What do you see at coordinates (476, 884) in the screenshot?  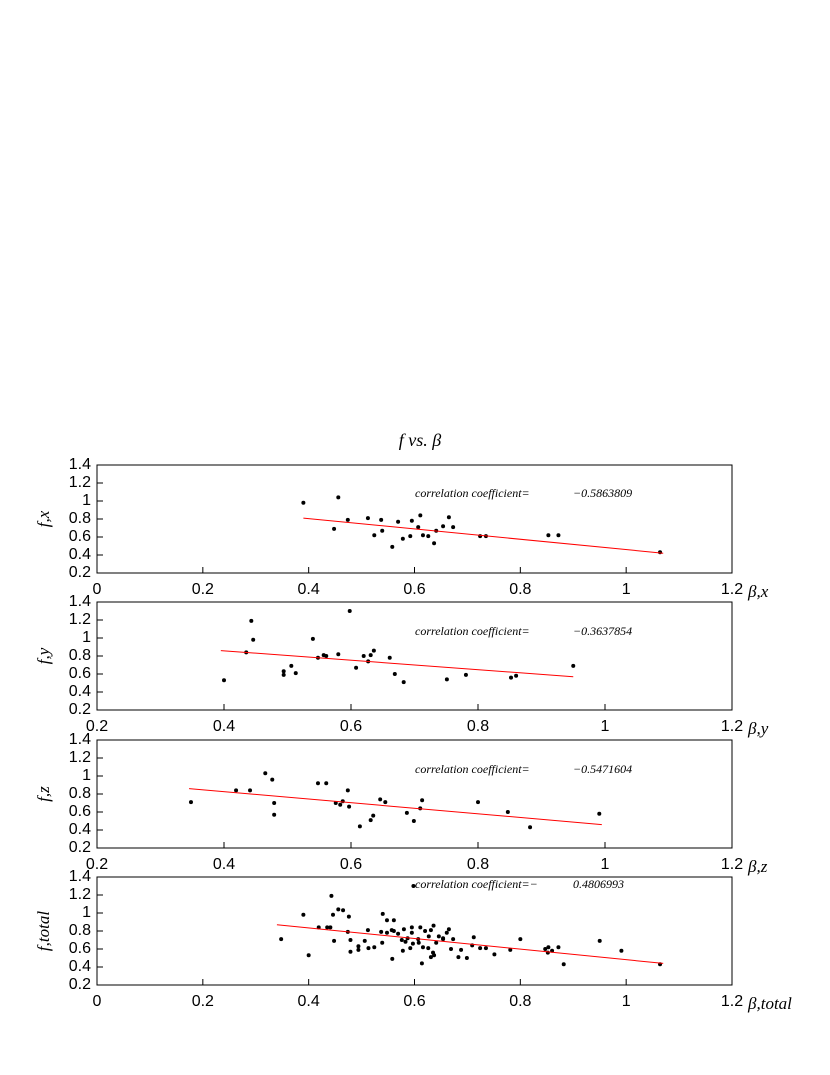 I see `annotation: correlation coefficient=−` at bounding box center [476, 884].